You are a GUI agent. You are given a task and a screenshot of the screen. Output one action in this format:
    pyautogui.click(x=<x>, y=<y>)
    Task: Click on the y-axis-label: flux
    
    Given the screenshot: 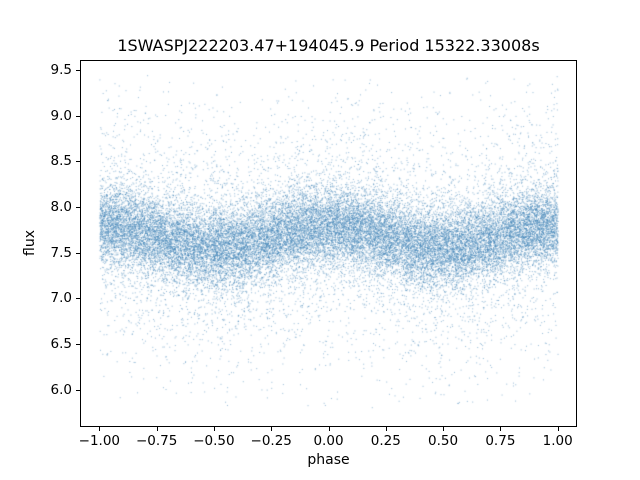 What is the action you would take?
    pyautogui.click(x=30, y=243)
    